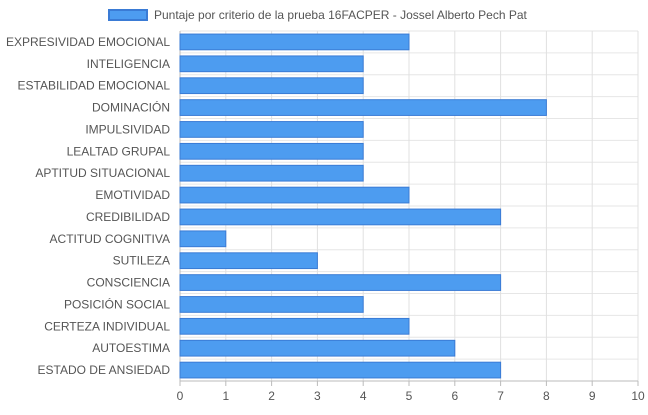 Image resolution: width=648 pixels, height=415 pixels. I want to click on x-tick-label: 2, so click(271, 396).